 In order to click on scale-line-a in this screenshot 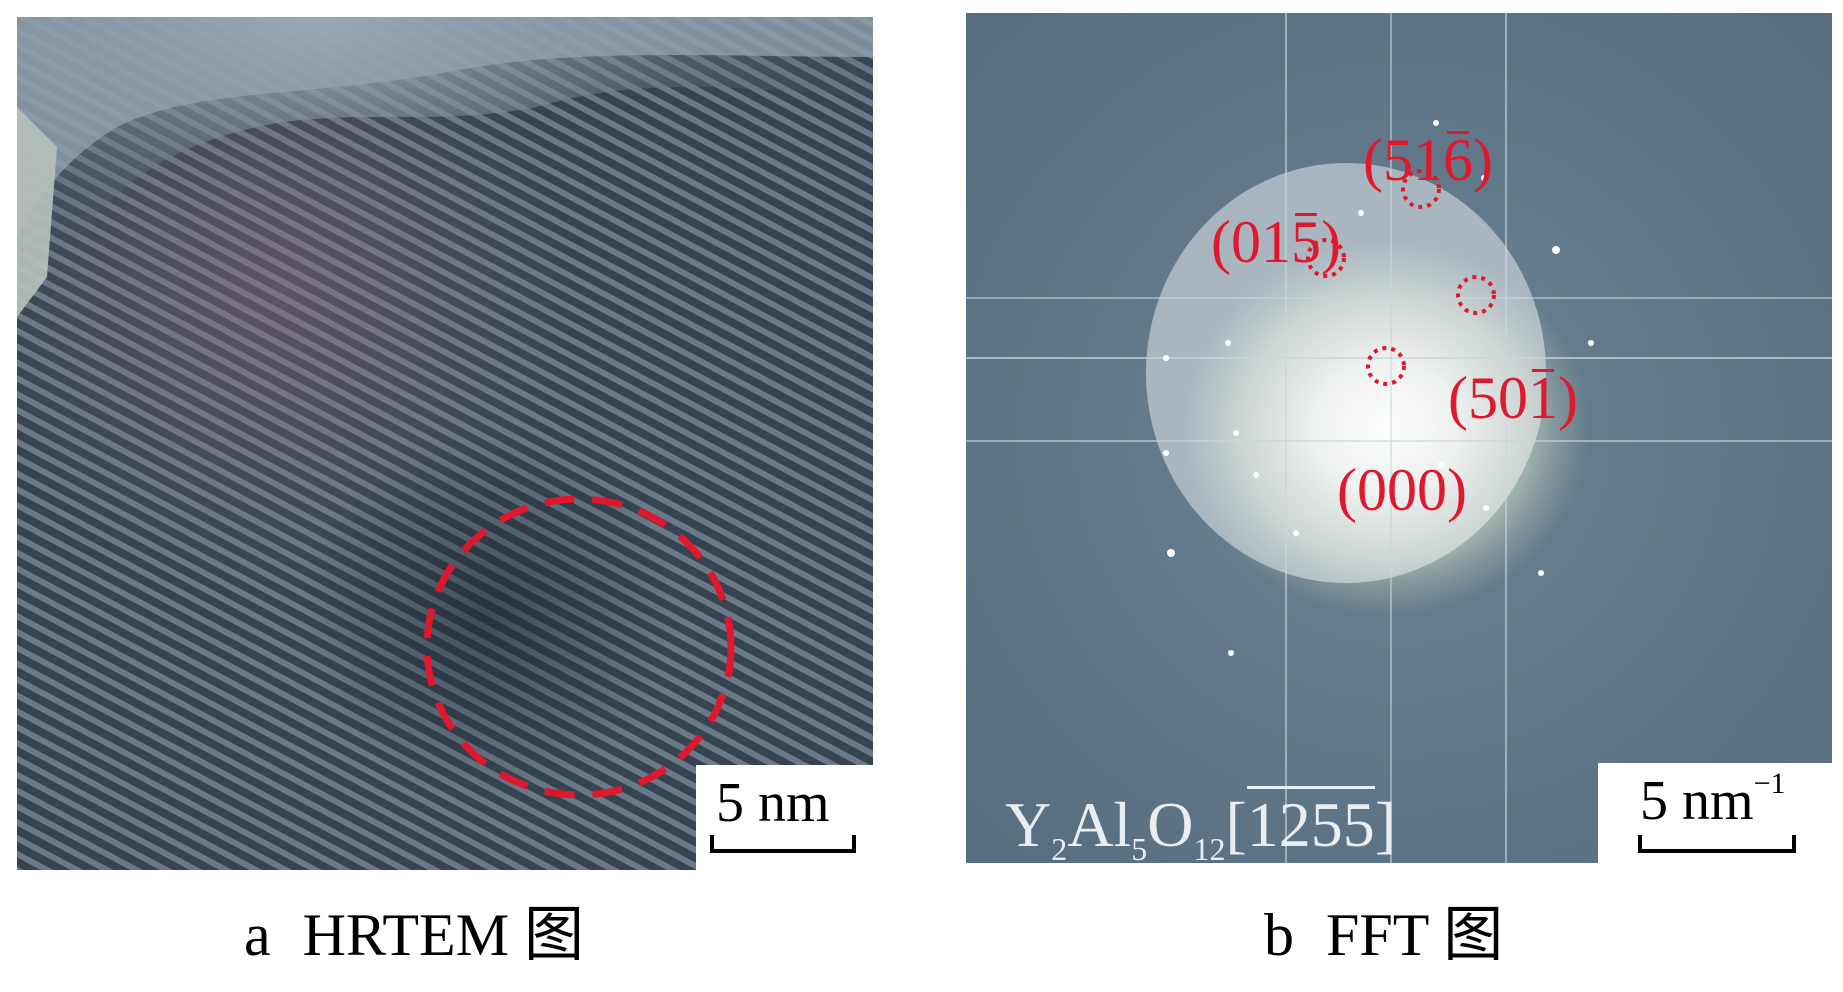, I will do `click(783, 844)`.